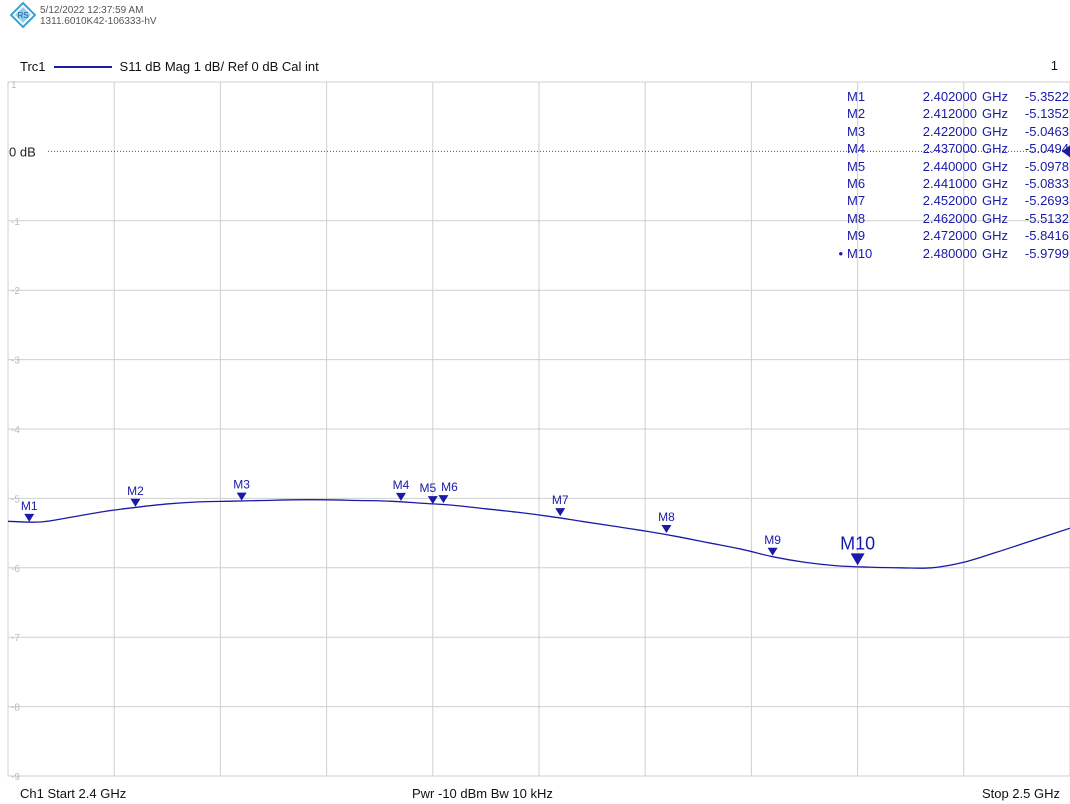 The height and width of the screenshot is (804, 1070). Describe the element at coordinates (135, 502) in the screenshot. I see `marker-m2-icon` at that location.